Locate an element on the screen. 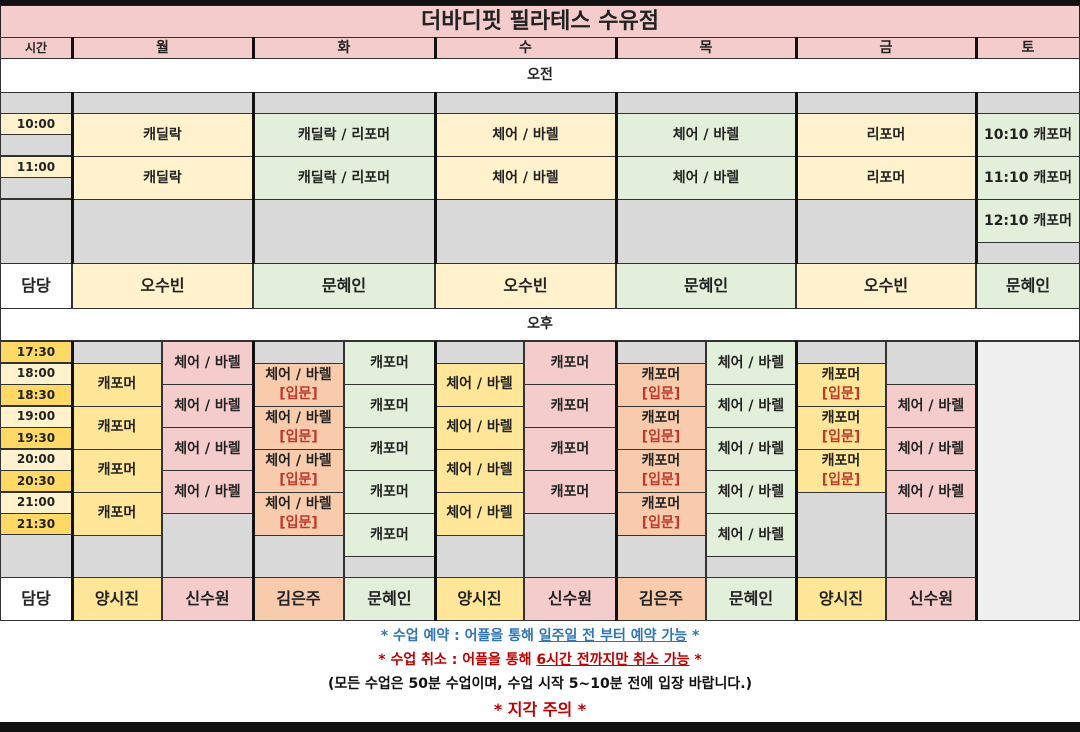 This screenshot has width=1080, height=732. time-slot-label: 21:00 is located at coordinates (36, 502).